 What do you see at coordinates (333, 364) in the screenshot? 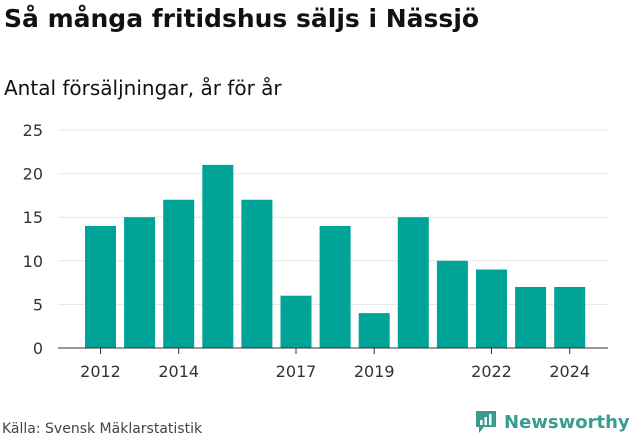
I see `x-axis: 2012 2014 2017 2019 2022 2024` at bounding box center [333, 364].